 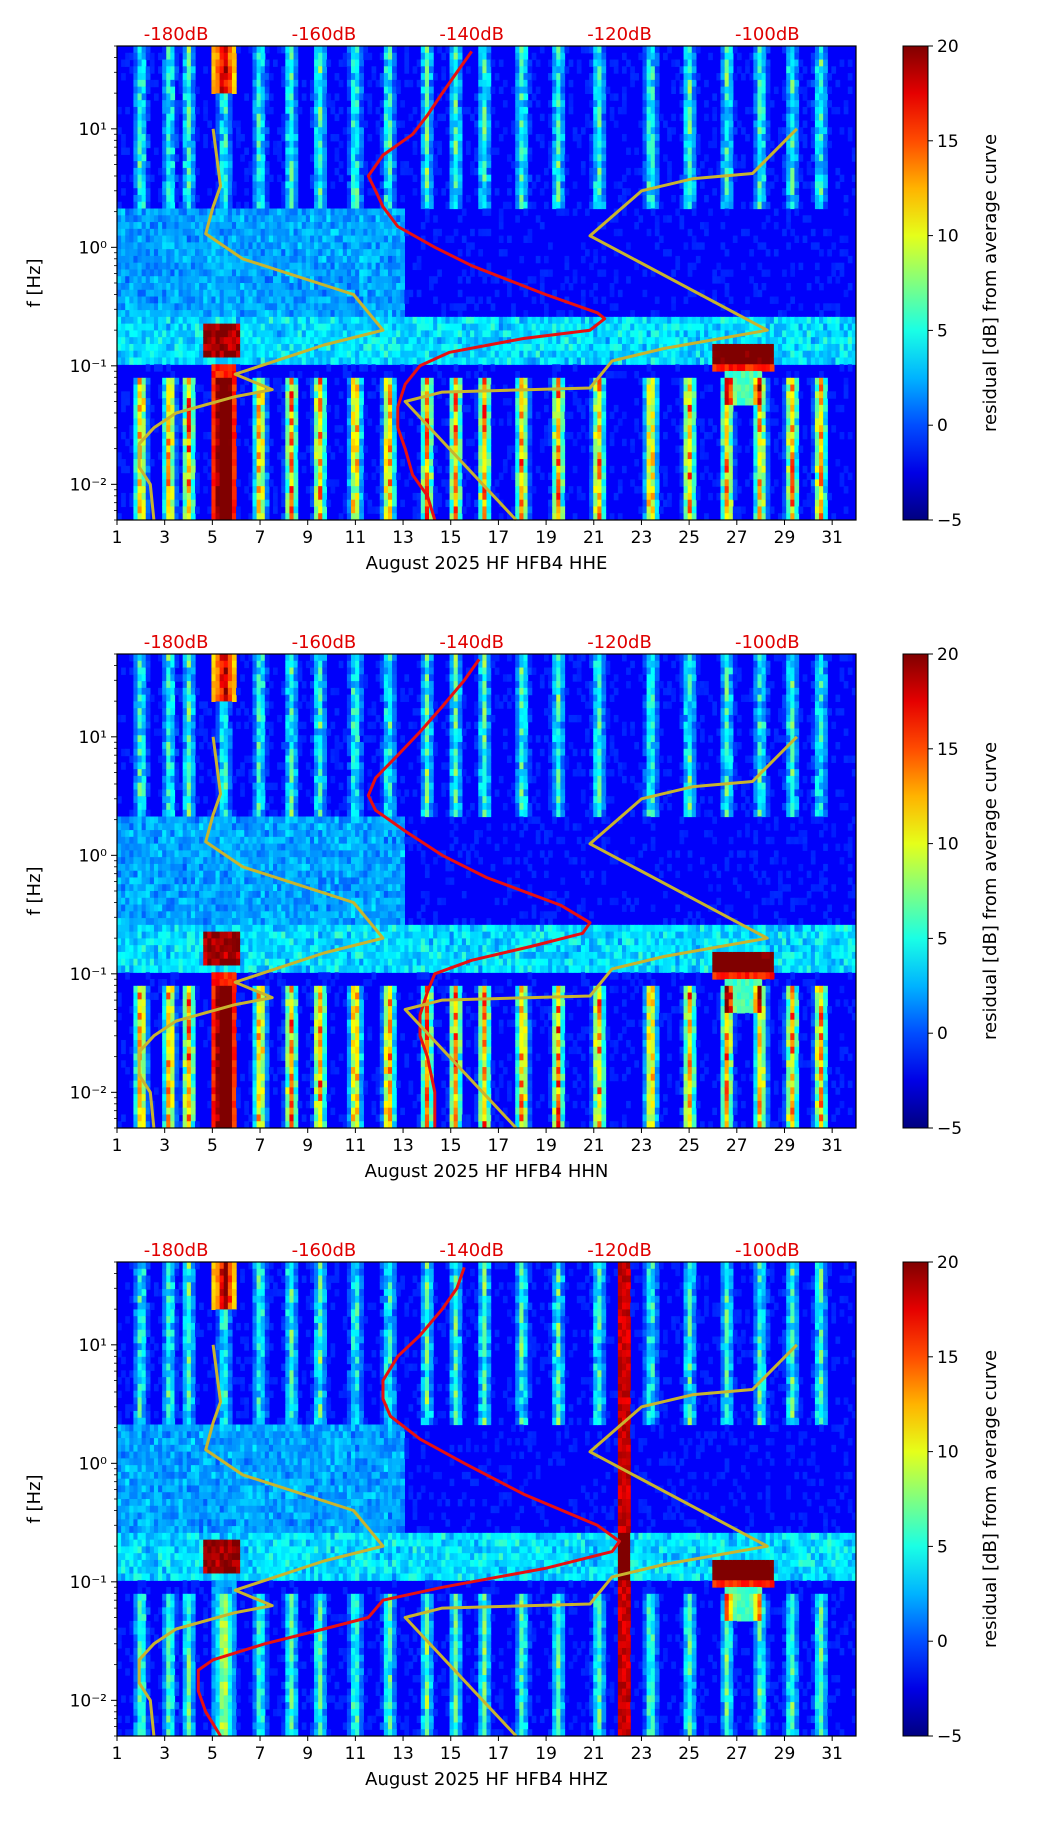 I want to click on x-axis-label: August 2025 HF HFB4 HHE, so click(x=487, y=563).